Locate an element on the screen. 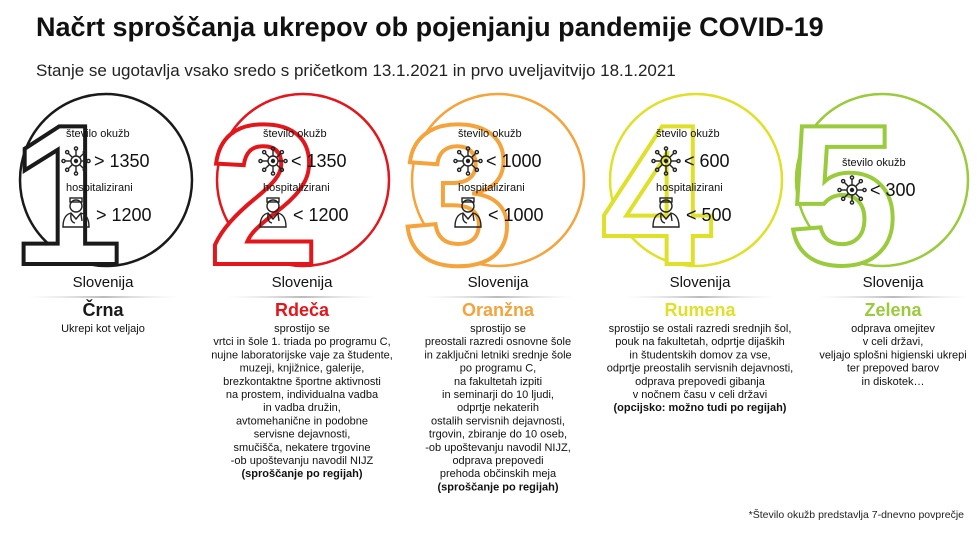 Image resolution: width=980 pixels, height=533 pixels. infections-value: < 600 is located at coordinates (707, 161).